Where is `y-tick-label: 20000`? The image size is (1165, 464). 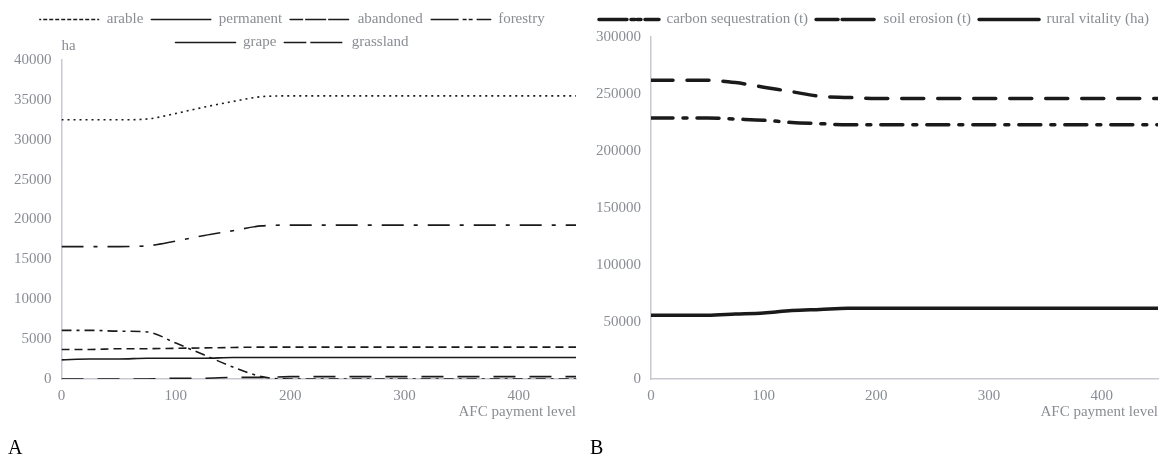 y-tick-label: 20000 is located at coordinates (33, 218).